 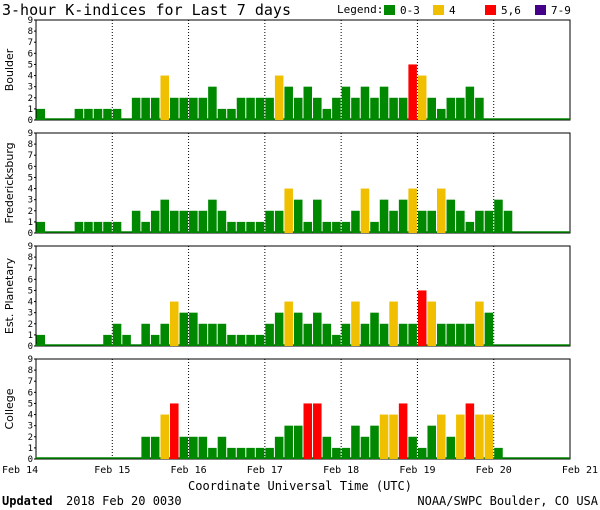 What do you see at coordinates (410, 10) in the screenshot?
I see `legend-label: 0-3` at bounding box center [410, 10].